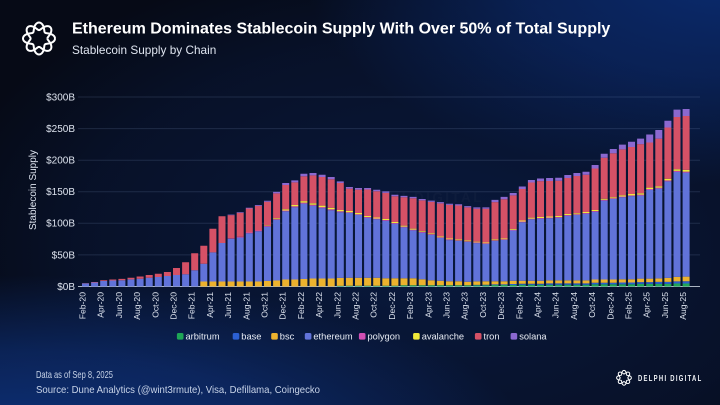  I want to click on svg-text: Feb-22, so click(301, 305).